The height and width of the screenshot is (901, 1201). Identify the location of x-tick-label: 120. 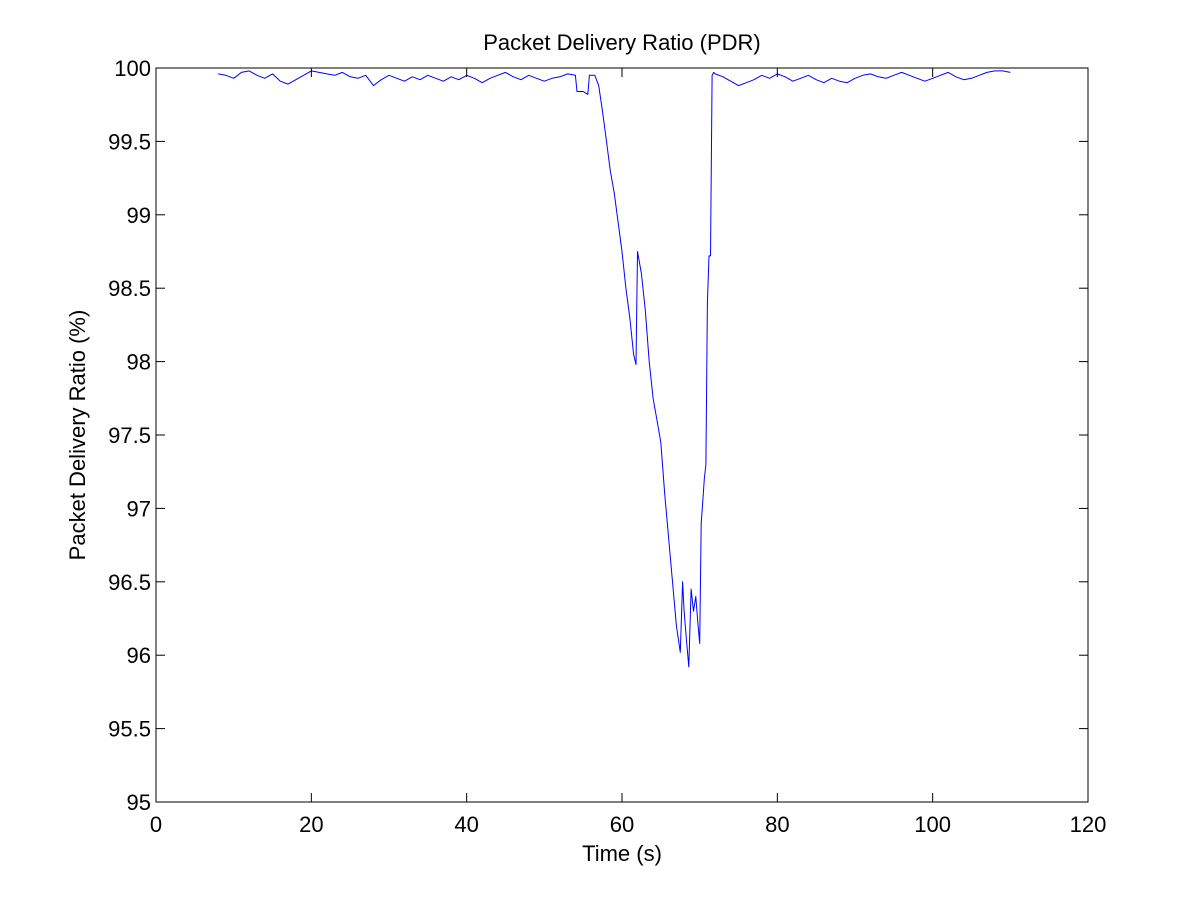
(1088, 824).